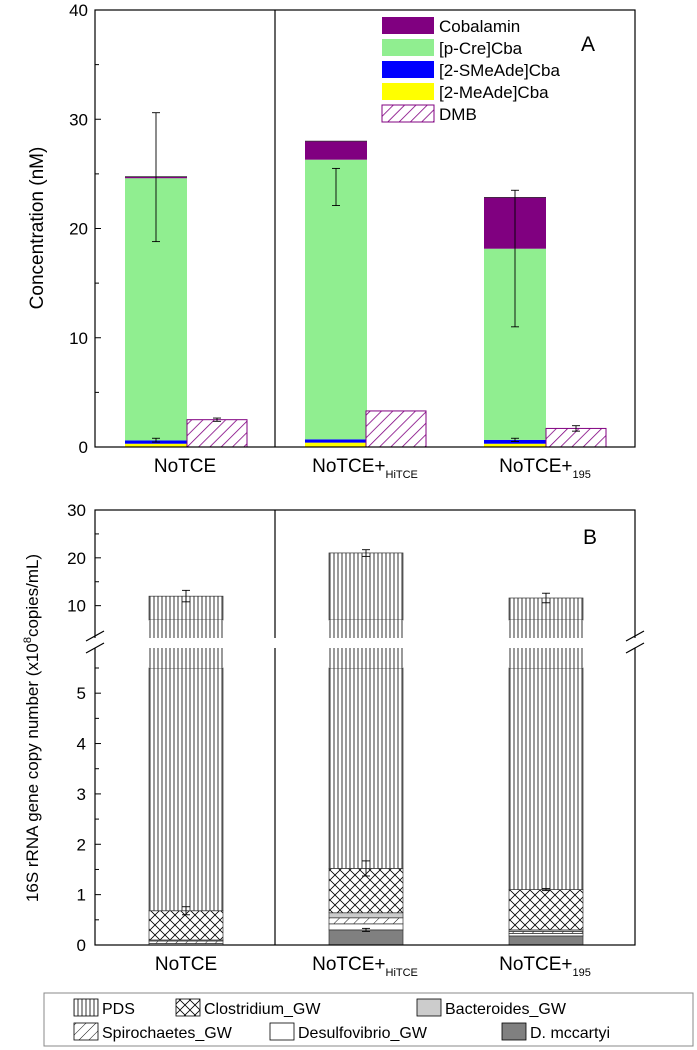 The width and height of the screenshot is (697, 1050). I want to click on panel-b-label: B, so click(590, 537).